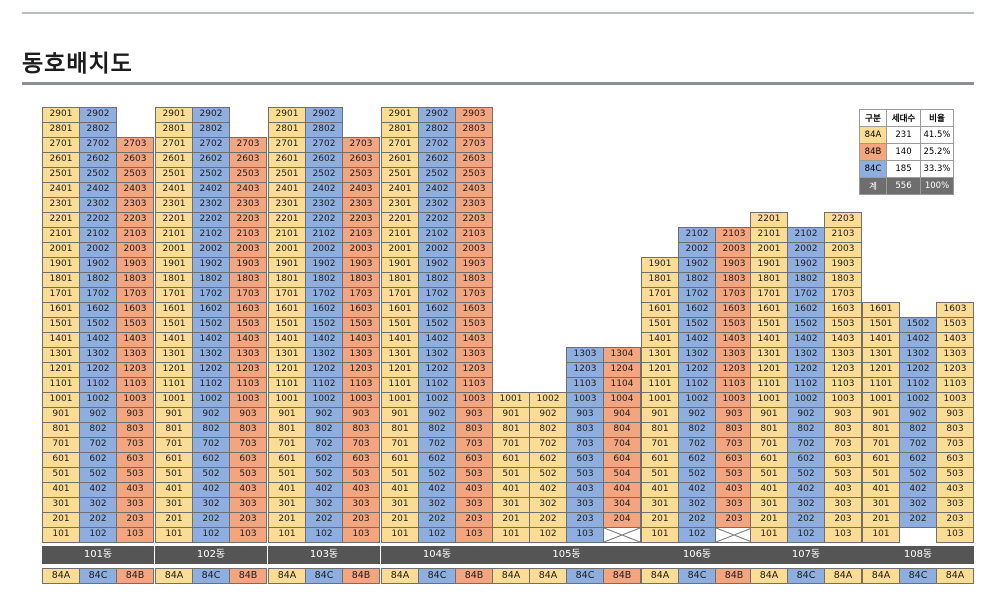 The image size is (1000, 610). What do you see at coordinates (474, 190) in the screenshot?
I see `unit-cell: 2403` at bounding box center [474, 190].